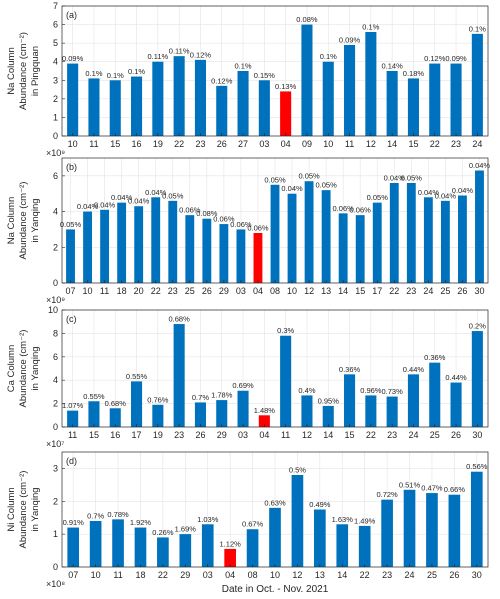 Image resolution: width=500 pixels, height=599 pixels. I want to click on x-tick-label: 24, so click(428, 291).